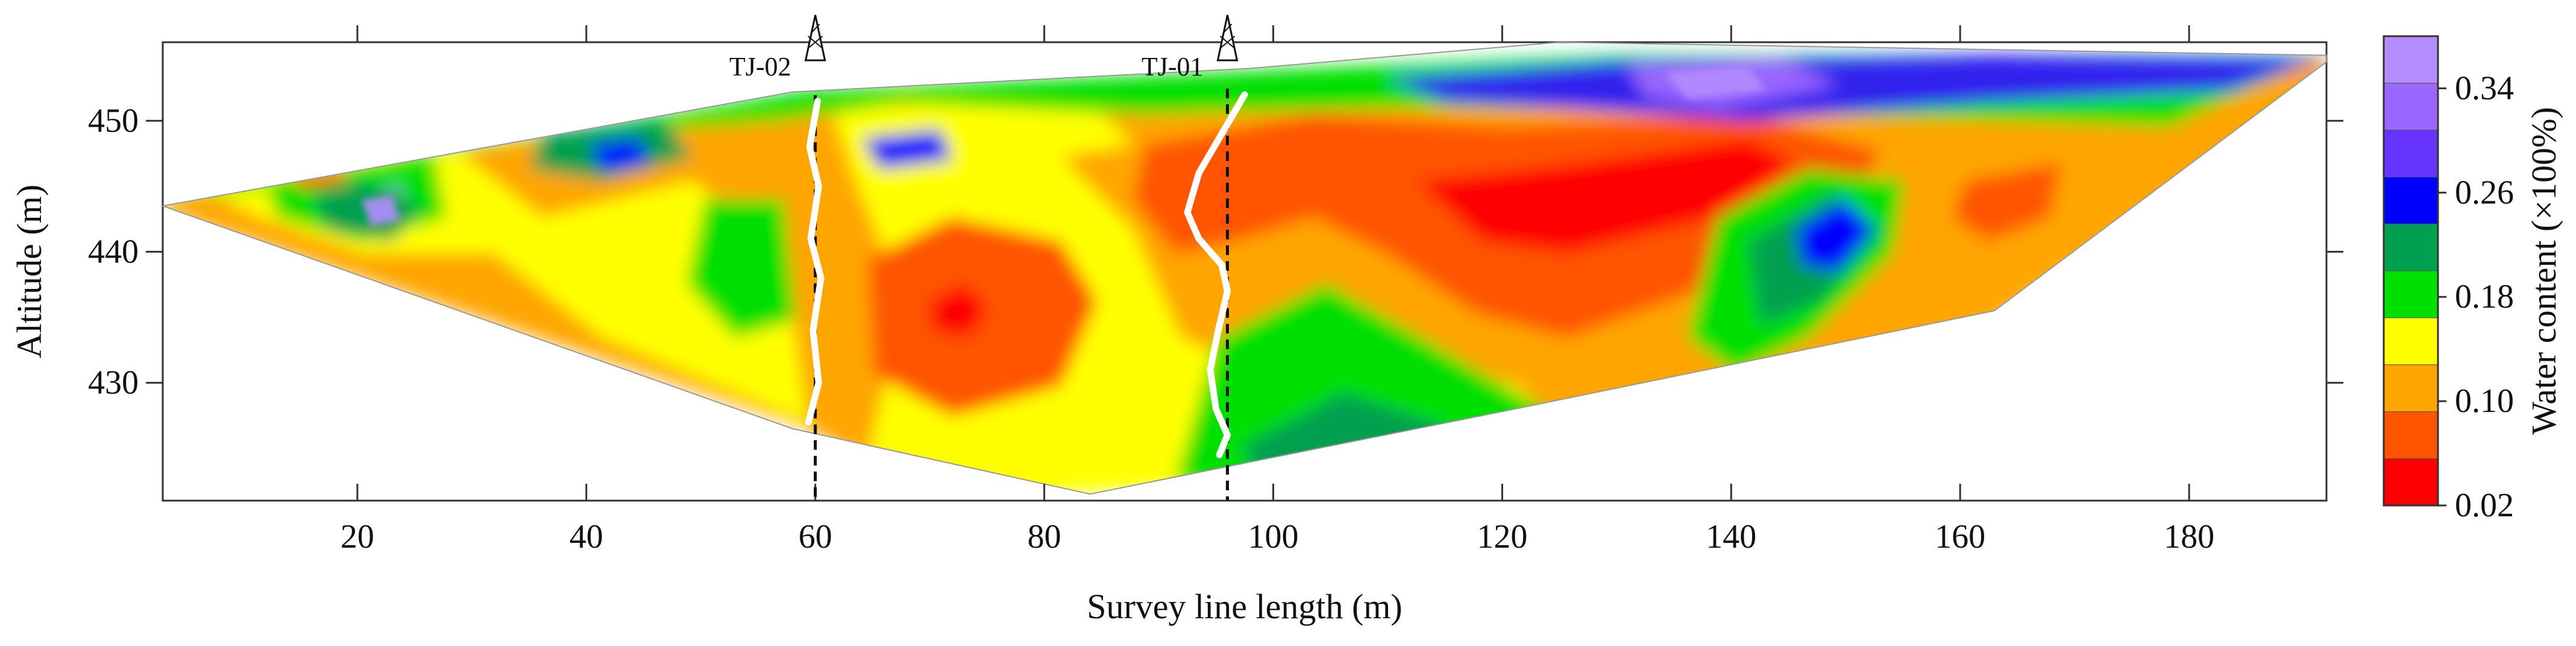 The width and height of the screenshot is (2576, 646). Describe the element at coordinates (2007, 202) in the screenshot. I see `field-red-farright` at that location.